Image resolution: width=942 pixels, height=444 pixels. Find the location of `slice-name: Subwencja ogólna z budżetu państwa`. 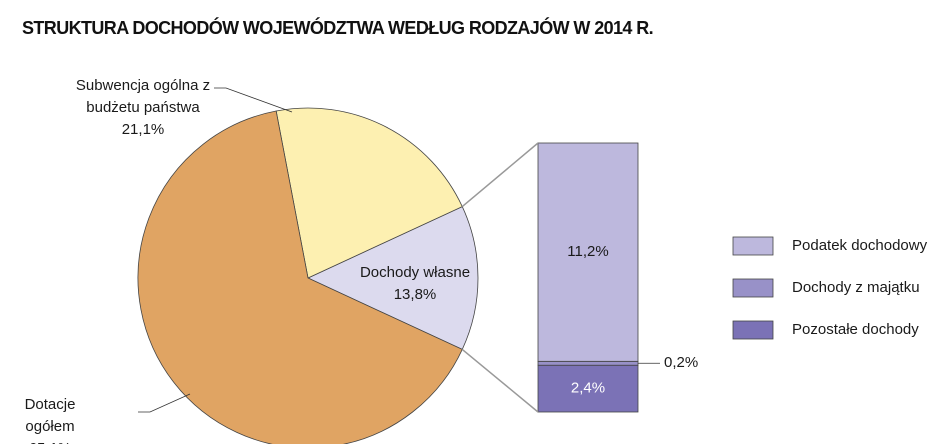

slice-name: Subwencja ogólna z budżetu państwa is located at coordinates (143, 96).